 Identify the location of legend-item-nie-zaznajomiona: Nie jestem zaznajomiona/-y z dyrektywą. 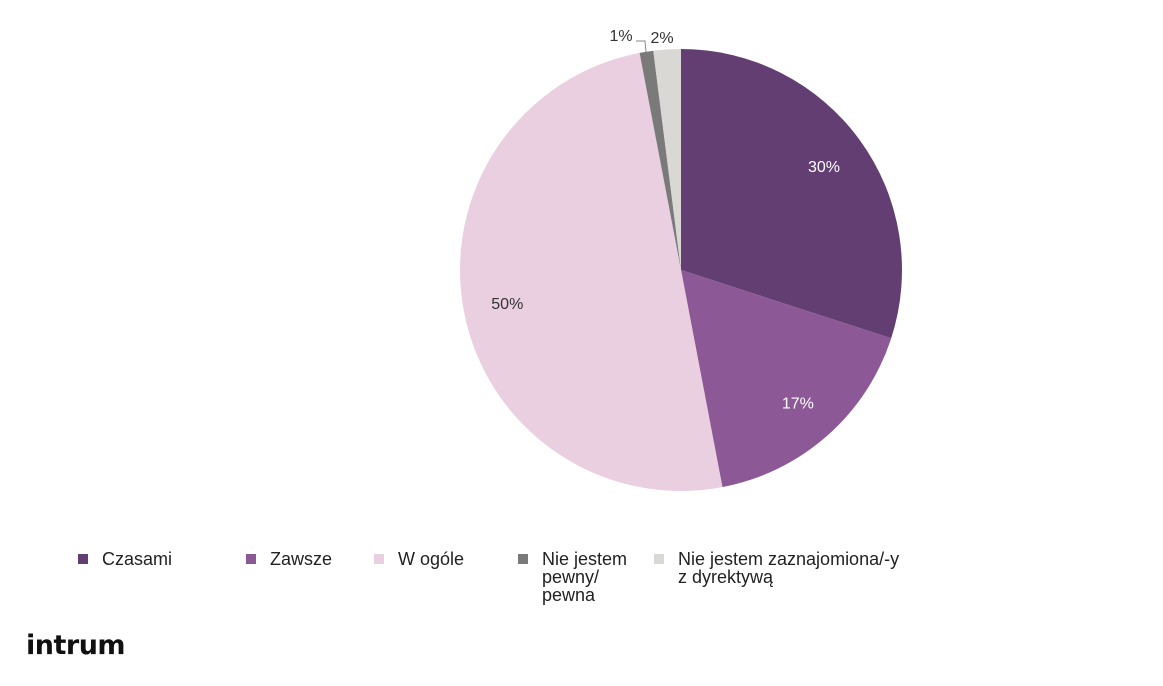
(776, 566).